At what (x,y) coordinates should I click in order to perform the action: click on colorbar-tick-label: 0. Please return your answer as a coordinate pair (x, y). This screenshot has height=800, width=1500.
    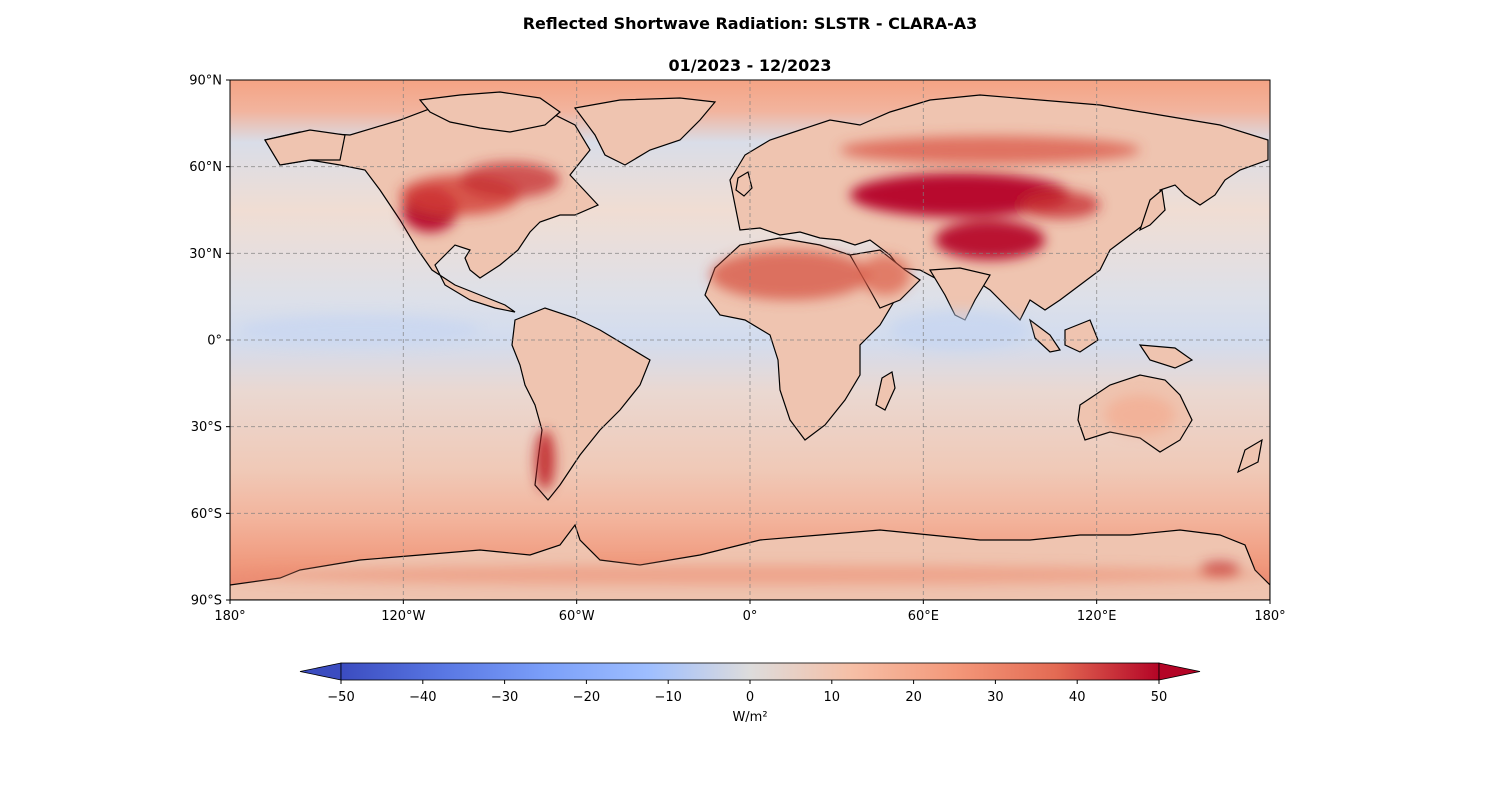
    Looking at the image, I should click on (750, 697).